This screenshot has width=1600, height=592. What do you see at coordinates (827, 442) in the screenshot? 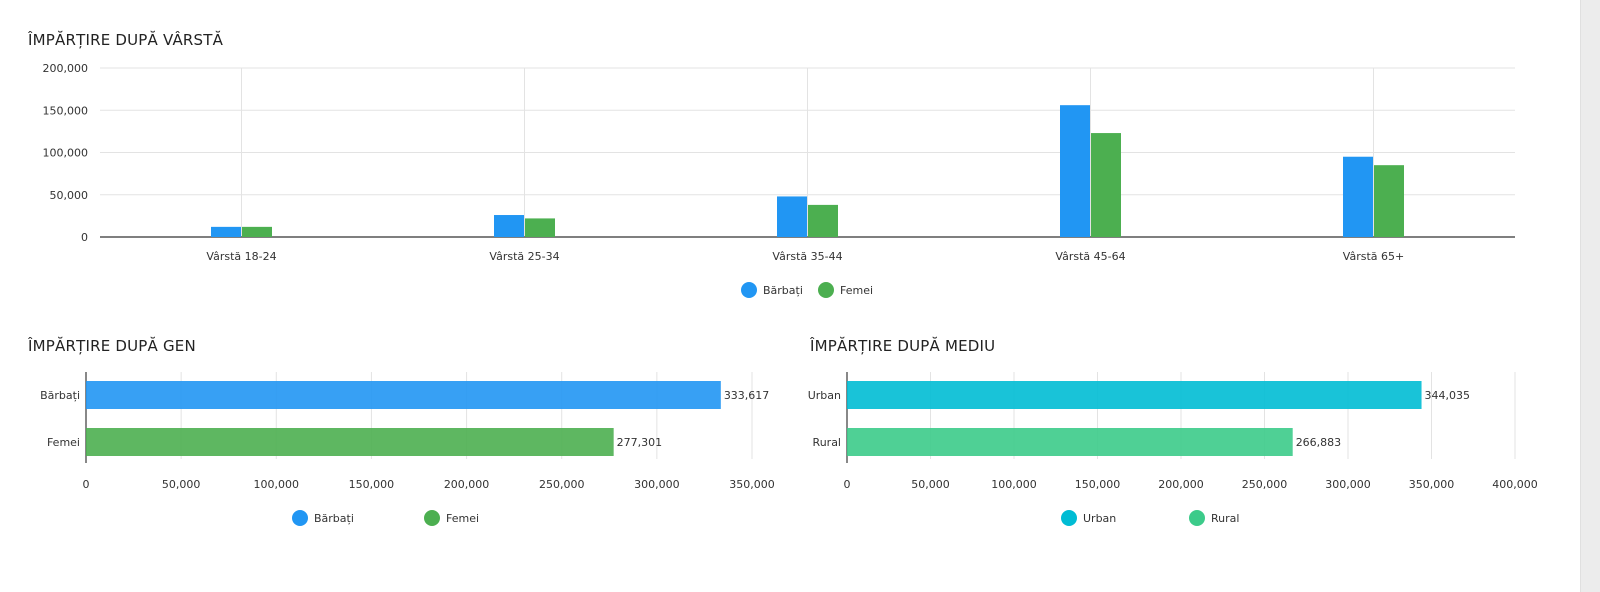
I see `y-tick-label: Rural` at bounding box center [827, 442].